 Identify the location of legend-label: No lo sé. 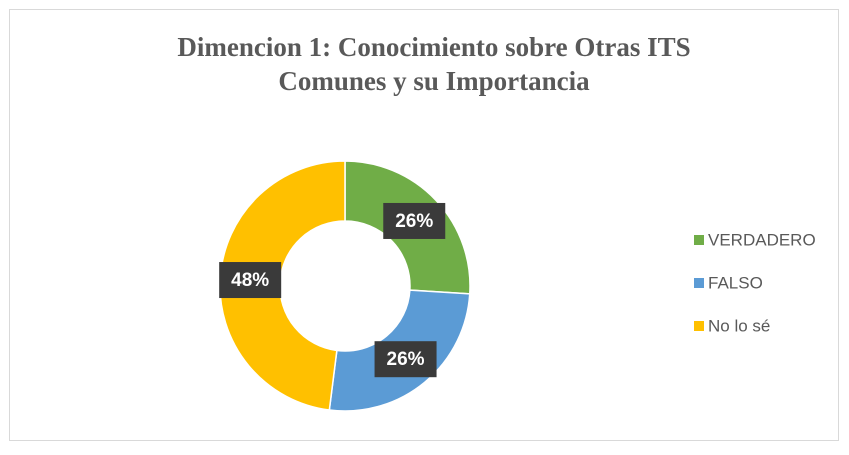
(739, 325).